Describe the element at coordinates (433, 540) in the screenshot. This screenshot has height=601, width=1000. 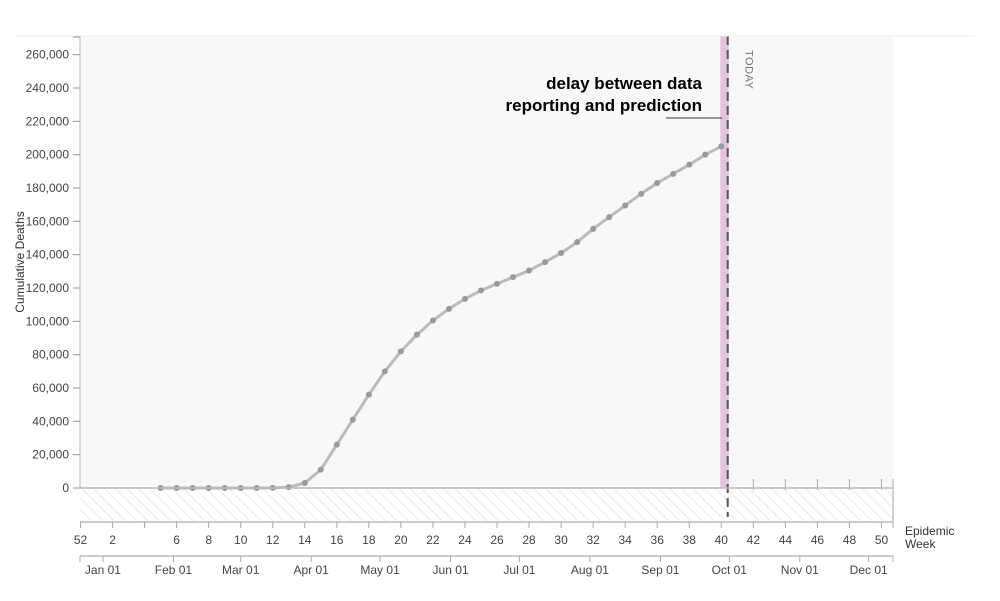
I see `week-tick-label: 22` at that location.